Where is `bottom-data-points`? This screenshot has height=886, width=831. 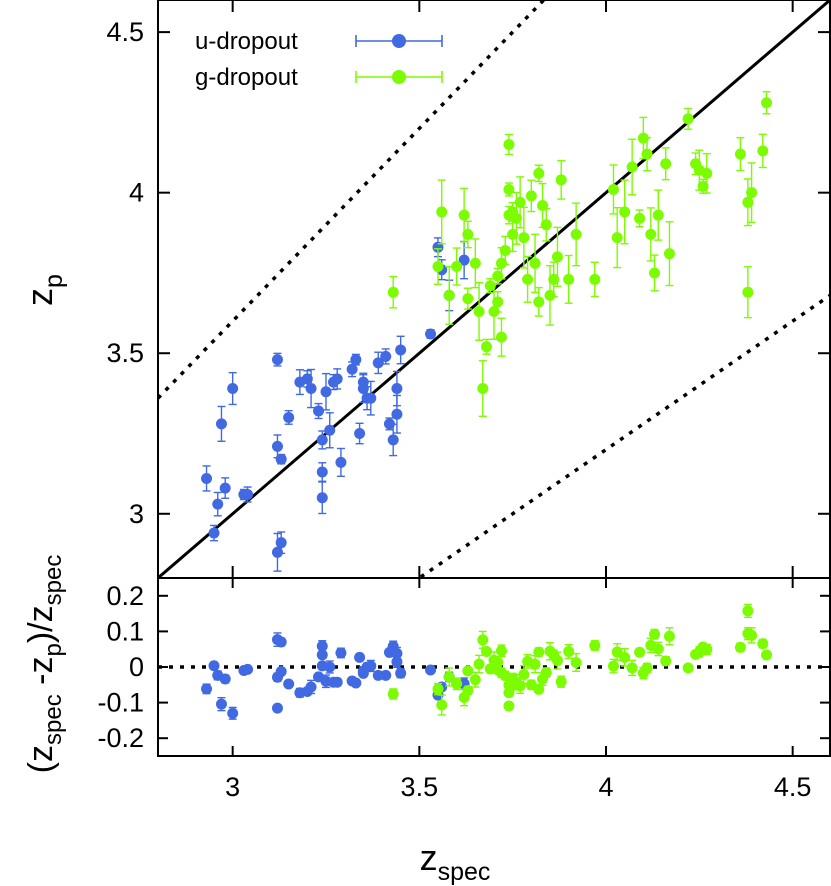
bottom-data-points is located at coordinates (487, 661).